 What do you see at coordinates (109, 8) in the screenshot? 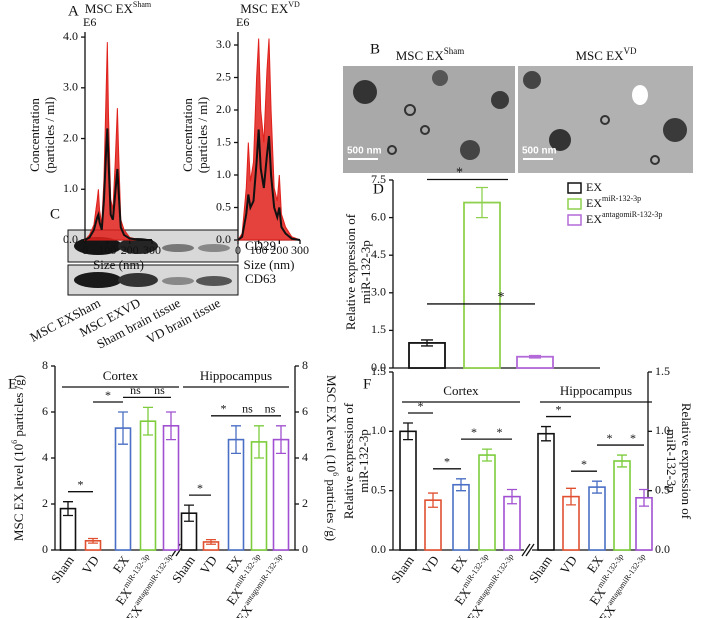
I see `chart-title-part: MSC EX` at bounding box center [109, 8].